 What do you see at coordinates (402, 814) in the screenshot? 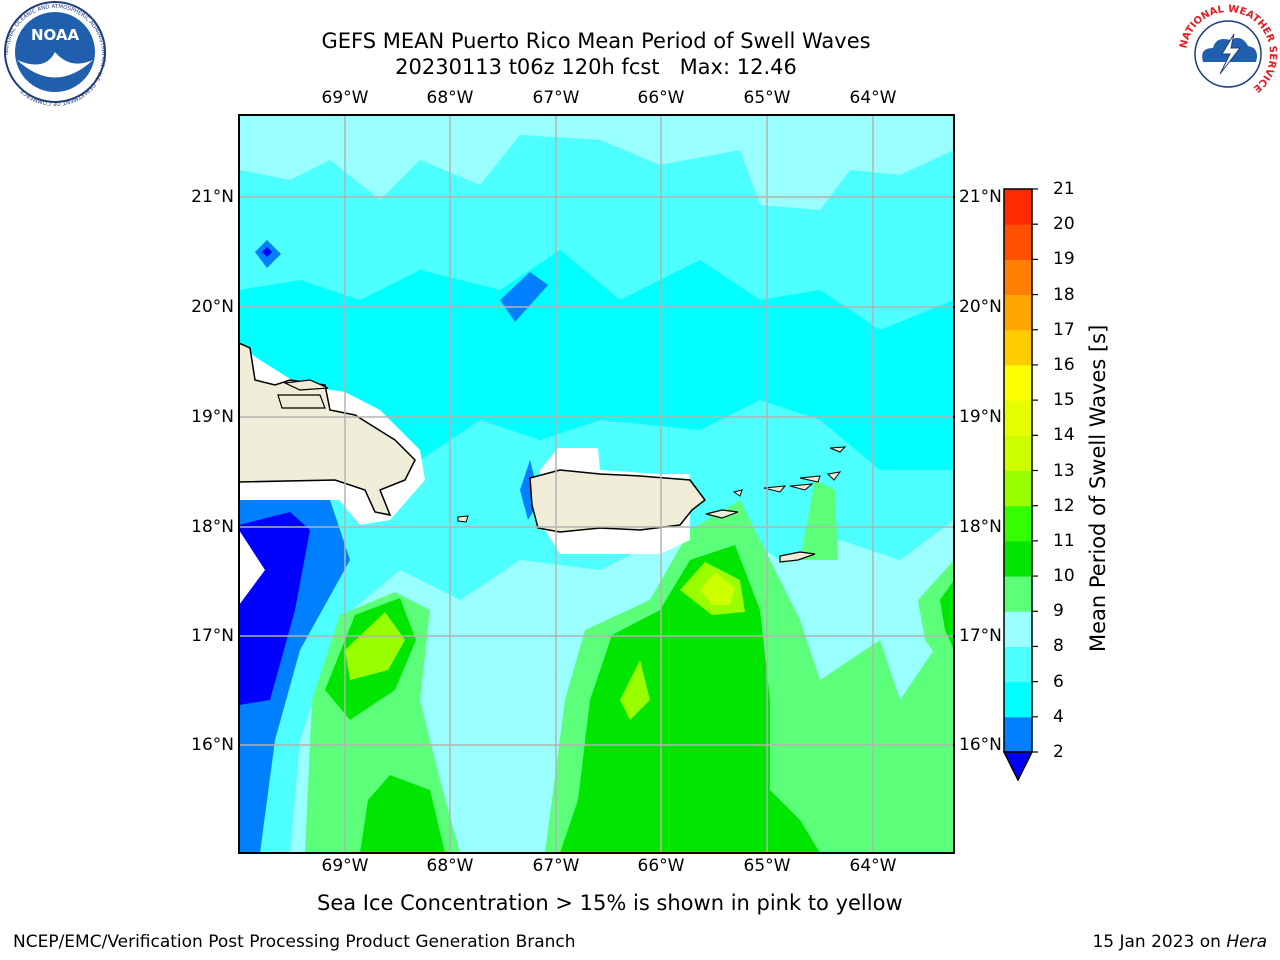
I see `field-green-southwest` at bounding box center [402, 814].